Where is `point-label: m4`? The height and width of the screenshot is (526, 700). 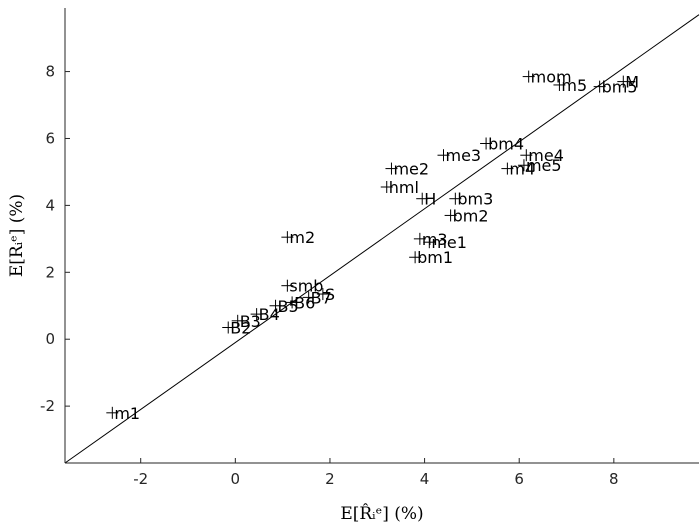 point-label: m4 is located at coordinates (522, 169).